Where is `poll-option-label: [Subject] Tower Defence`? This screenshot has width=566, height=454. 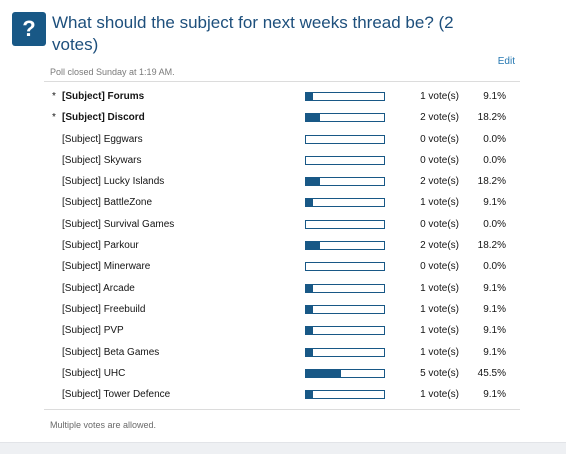 poll-option-label: [Subject] Tower Defence is located at coordinates (116, 395).